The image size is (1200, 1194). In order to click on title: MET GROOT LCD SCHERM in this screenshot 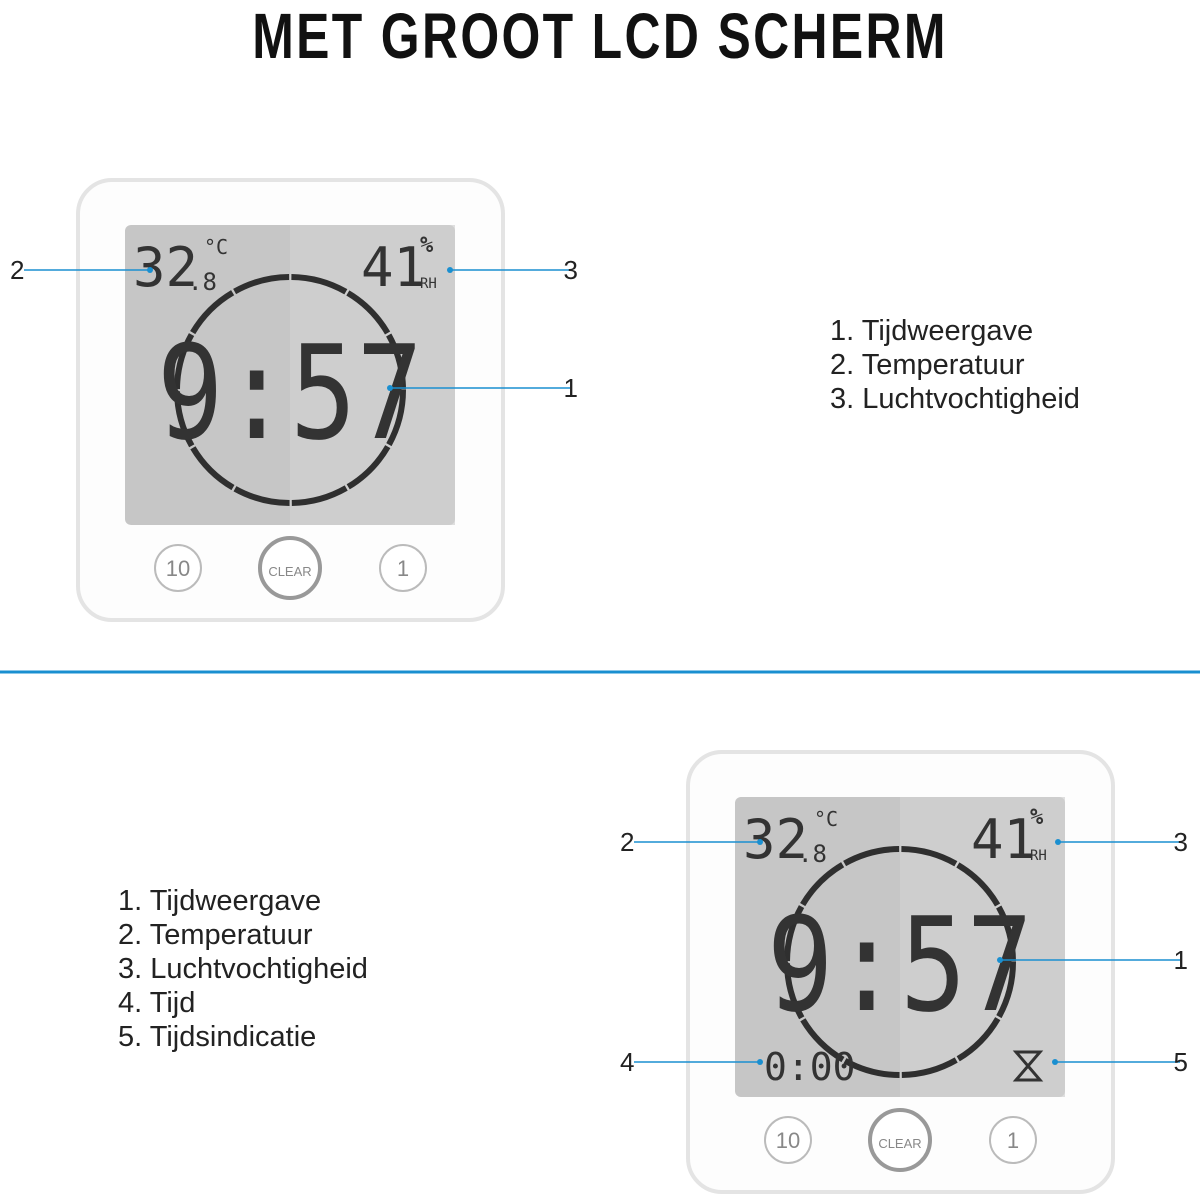, I will do `click(600, 36)`.